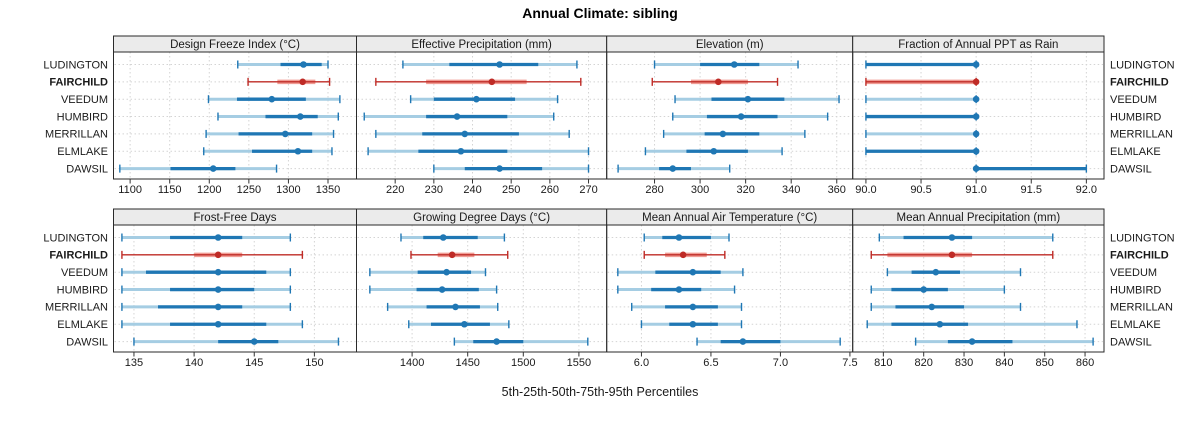 The height and width of the screenshot is (425, 1200). I want to click on x-tick-label: 7.5, so click(849, 363).